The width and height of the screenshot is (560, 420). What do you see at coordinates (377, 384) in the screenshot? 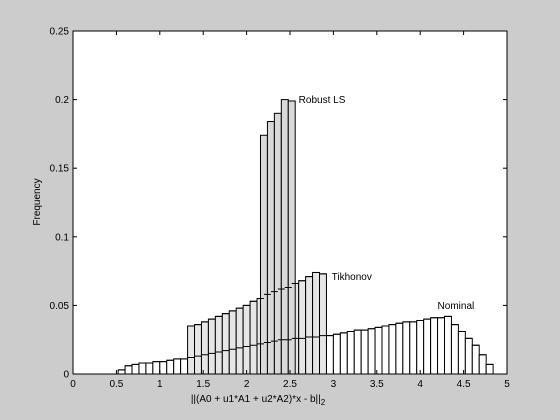
I see `x-tick-label: 3.5` at bounding box center [377, 384].